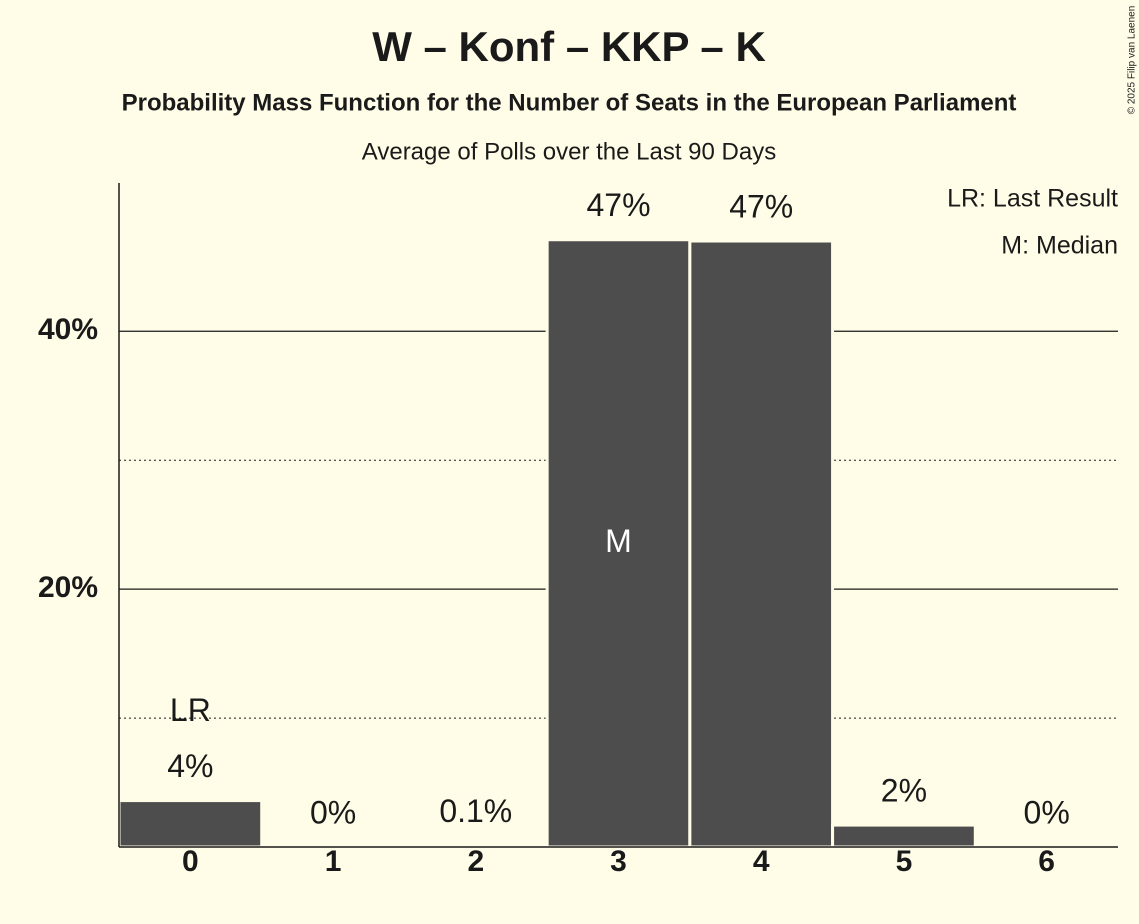  What do you see at coordinates (68, 587) in the screenshot?
I see `y-tick-label: 20%` at bounding box center [68, 587].